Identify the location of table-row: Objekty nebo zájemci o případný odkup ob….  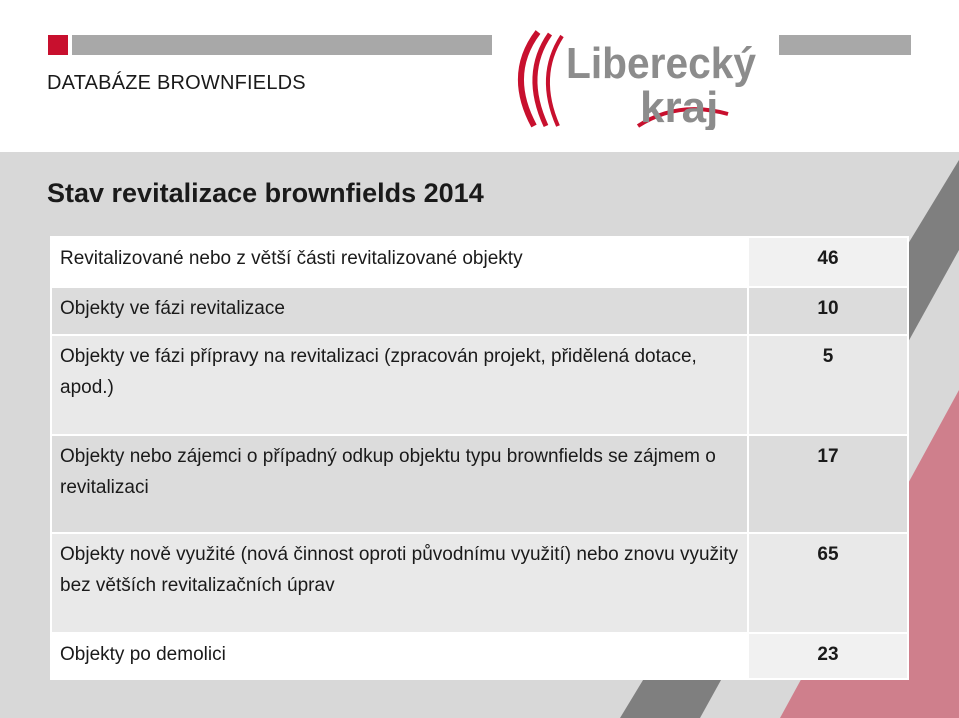
(479, 484).